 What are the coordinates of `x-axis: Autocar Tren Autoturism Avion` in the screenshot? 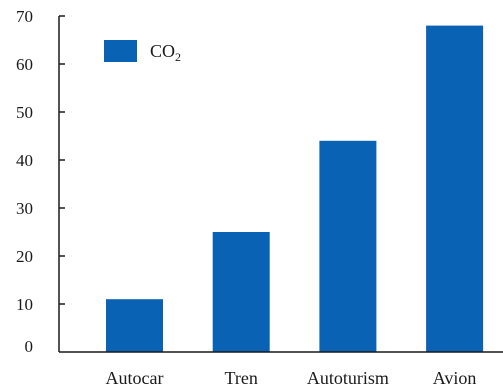 It's located at (281, 368).